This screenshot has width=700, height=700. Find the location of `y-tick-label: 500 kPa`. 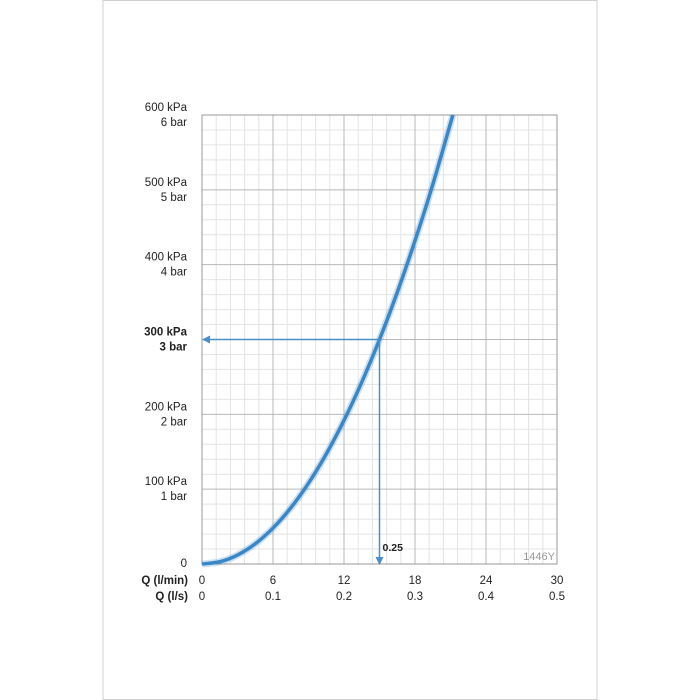

y-tick-label: 500 kPa is located at coordinates (166, 183).